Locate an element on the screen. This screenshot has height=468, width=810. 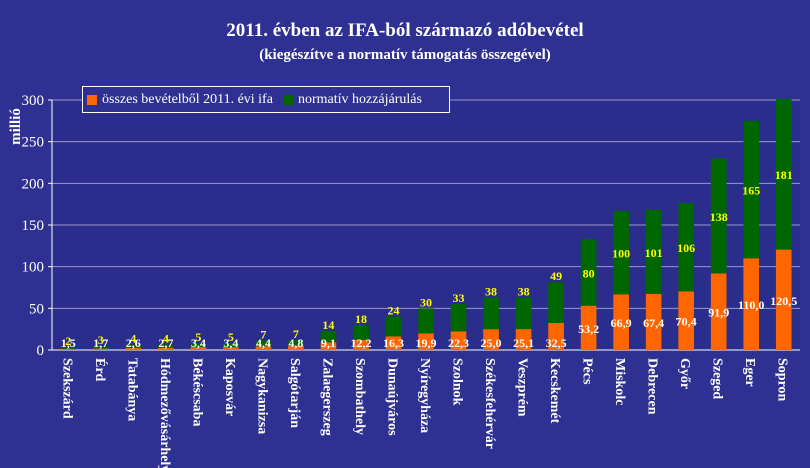
data-label-normativ: 3 is located at coordinates (101, 340).